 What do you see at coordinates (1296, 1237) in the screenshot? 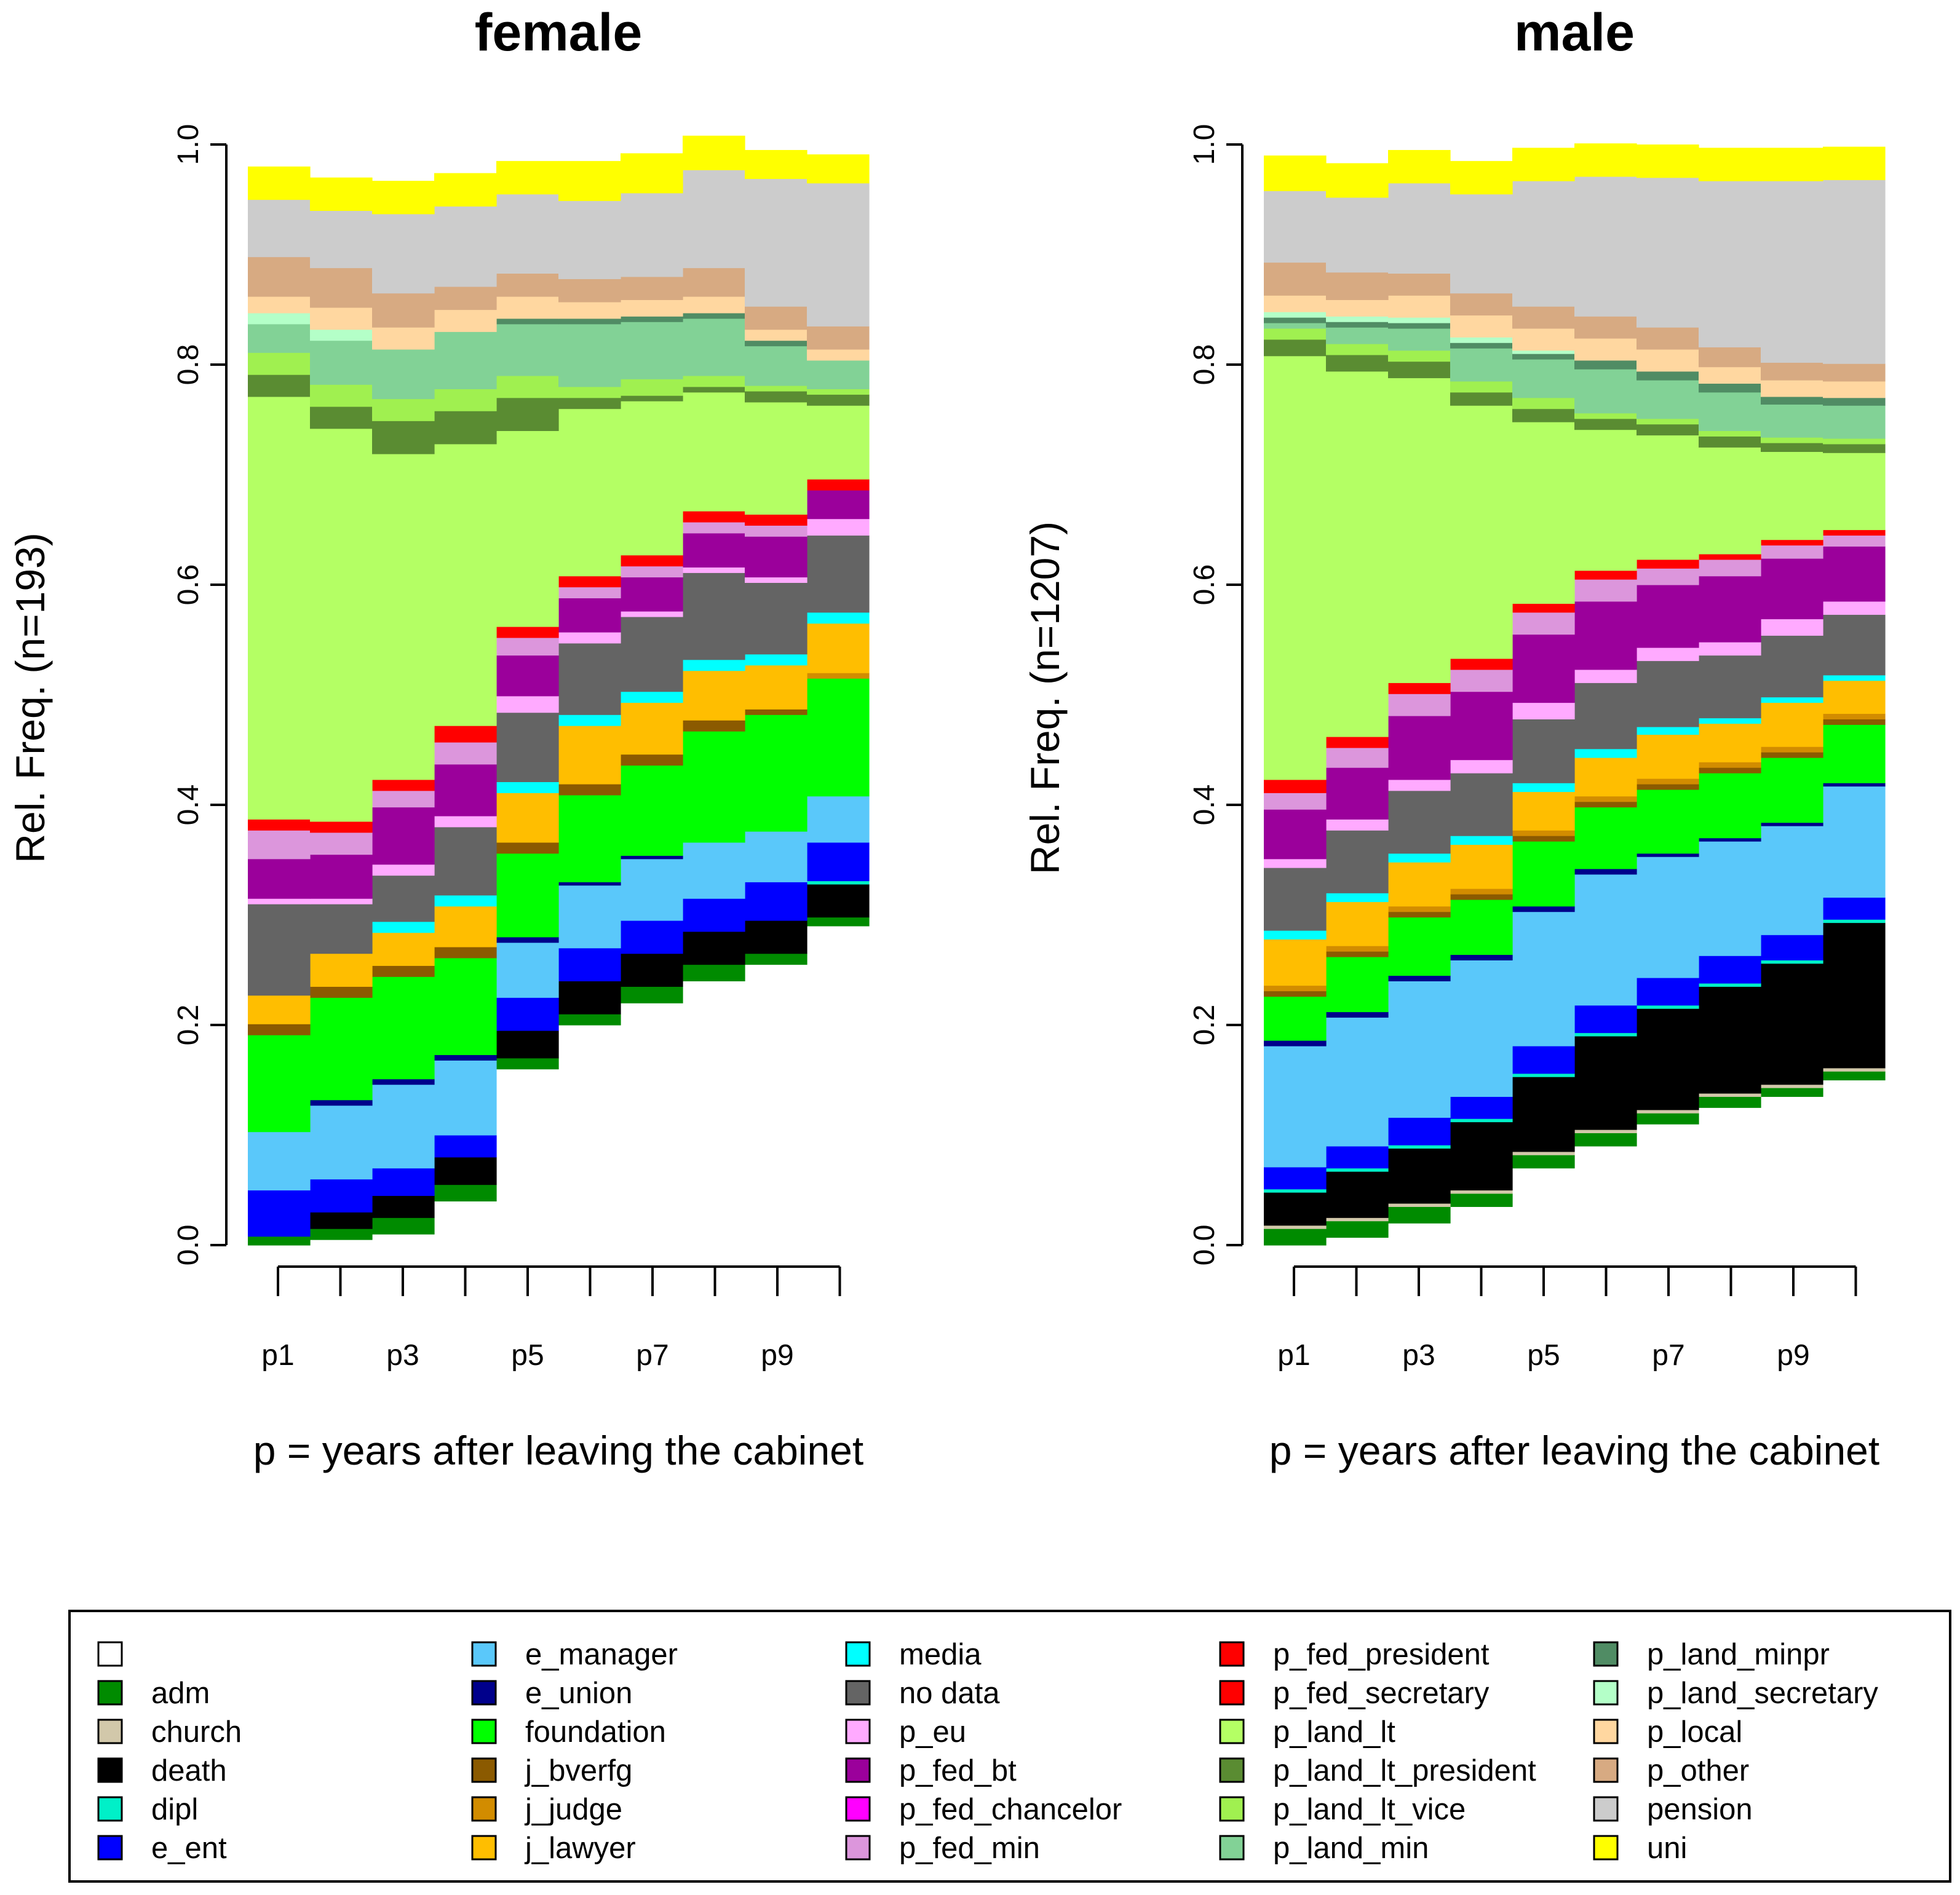
I see `male-bar-adm-p1` at bounding box center [1296, 1237].